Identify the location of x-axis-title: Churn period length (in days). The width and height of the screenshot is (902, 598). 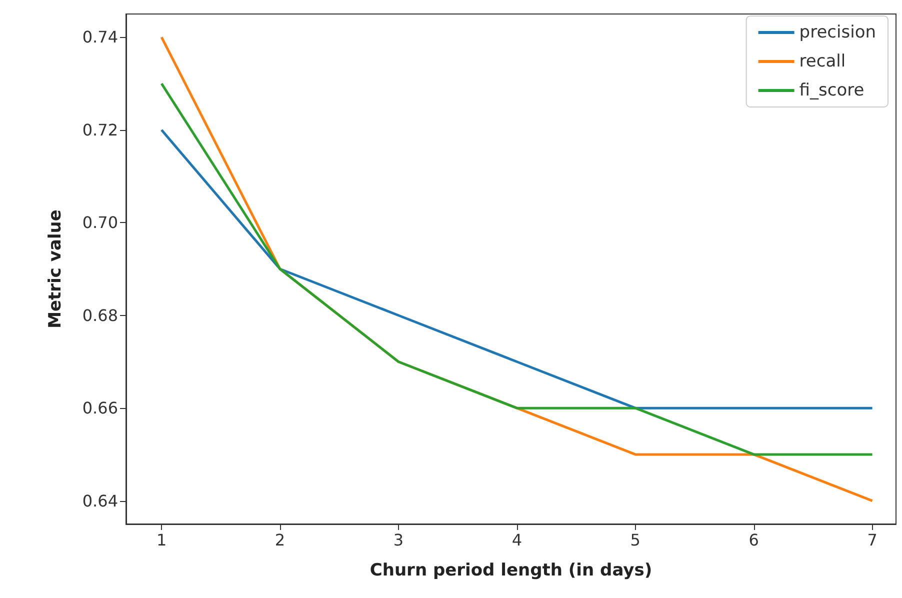
(511, 570).